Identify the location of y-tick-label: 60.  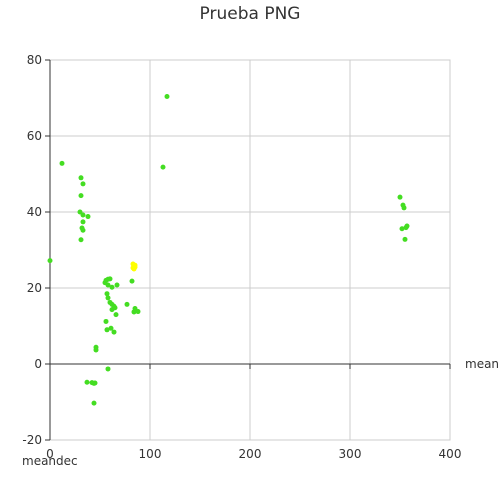
(34, 136).